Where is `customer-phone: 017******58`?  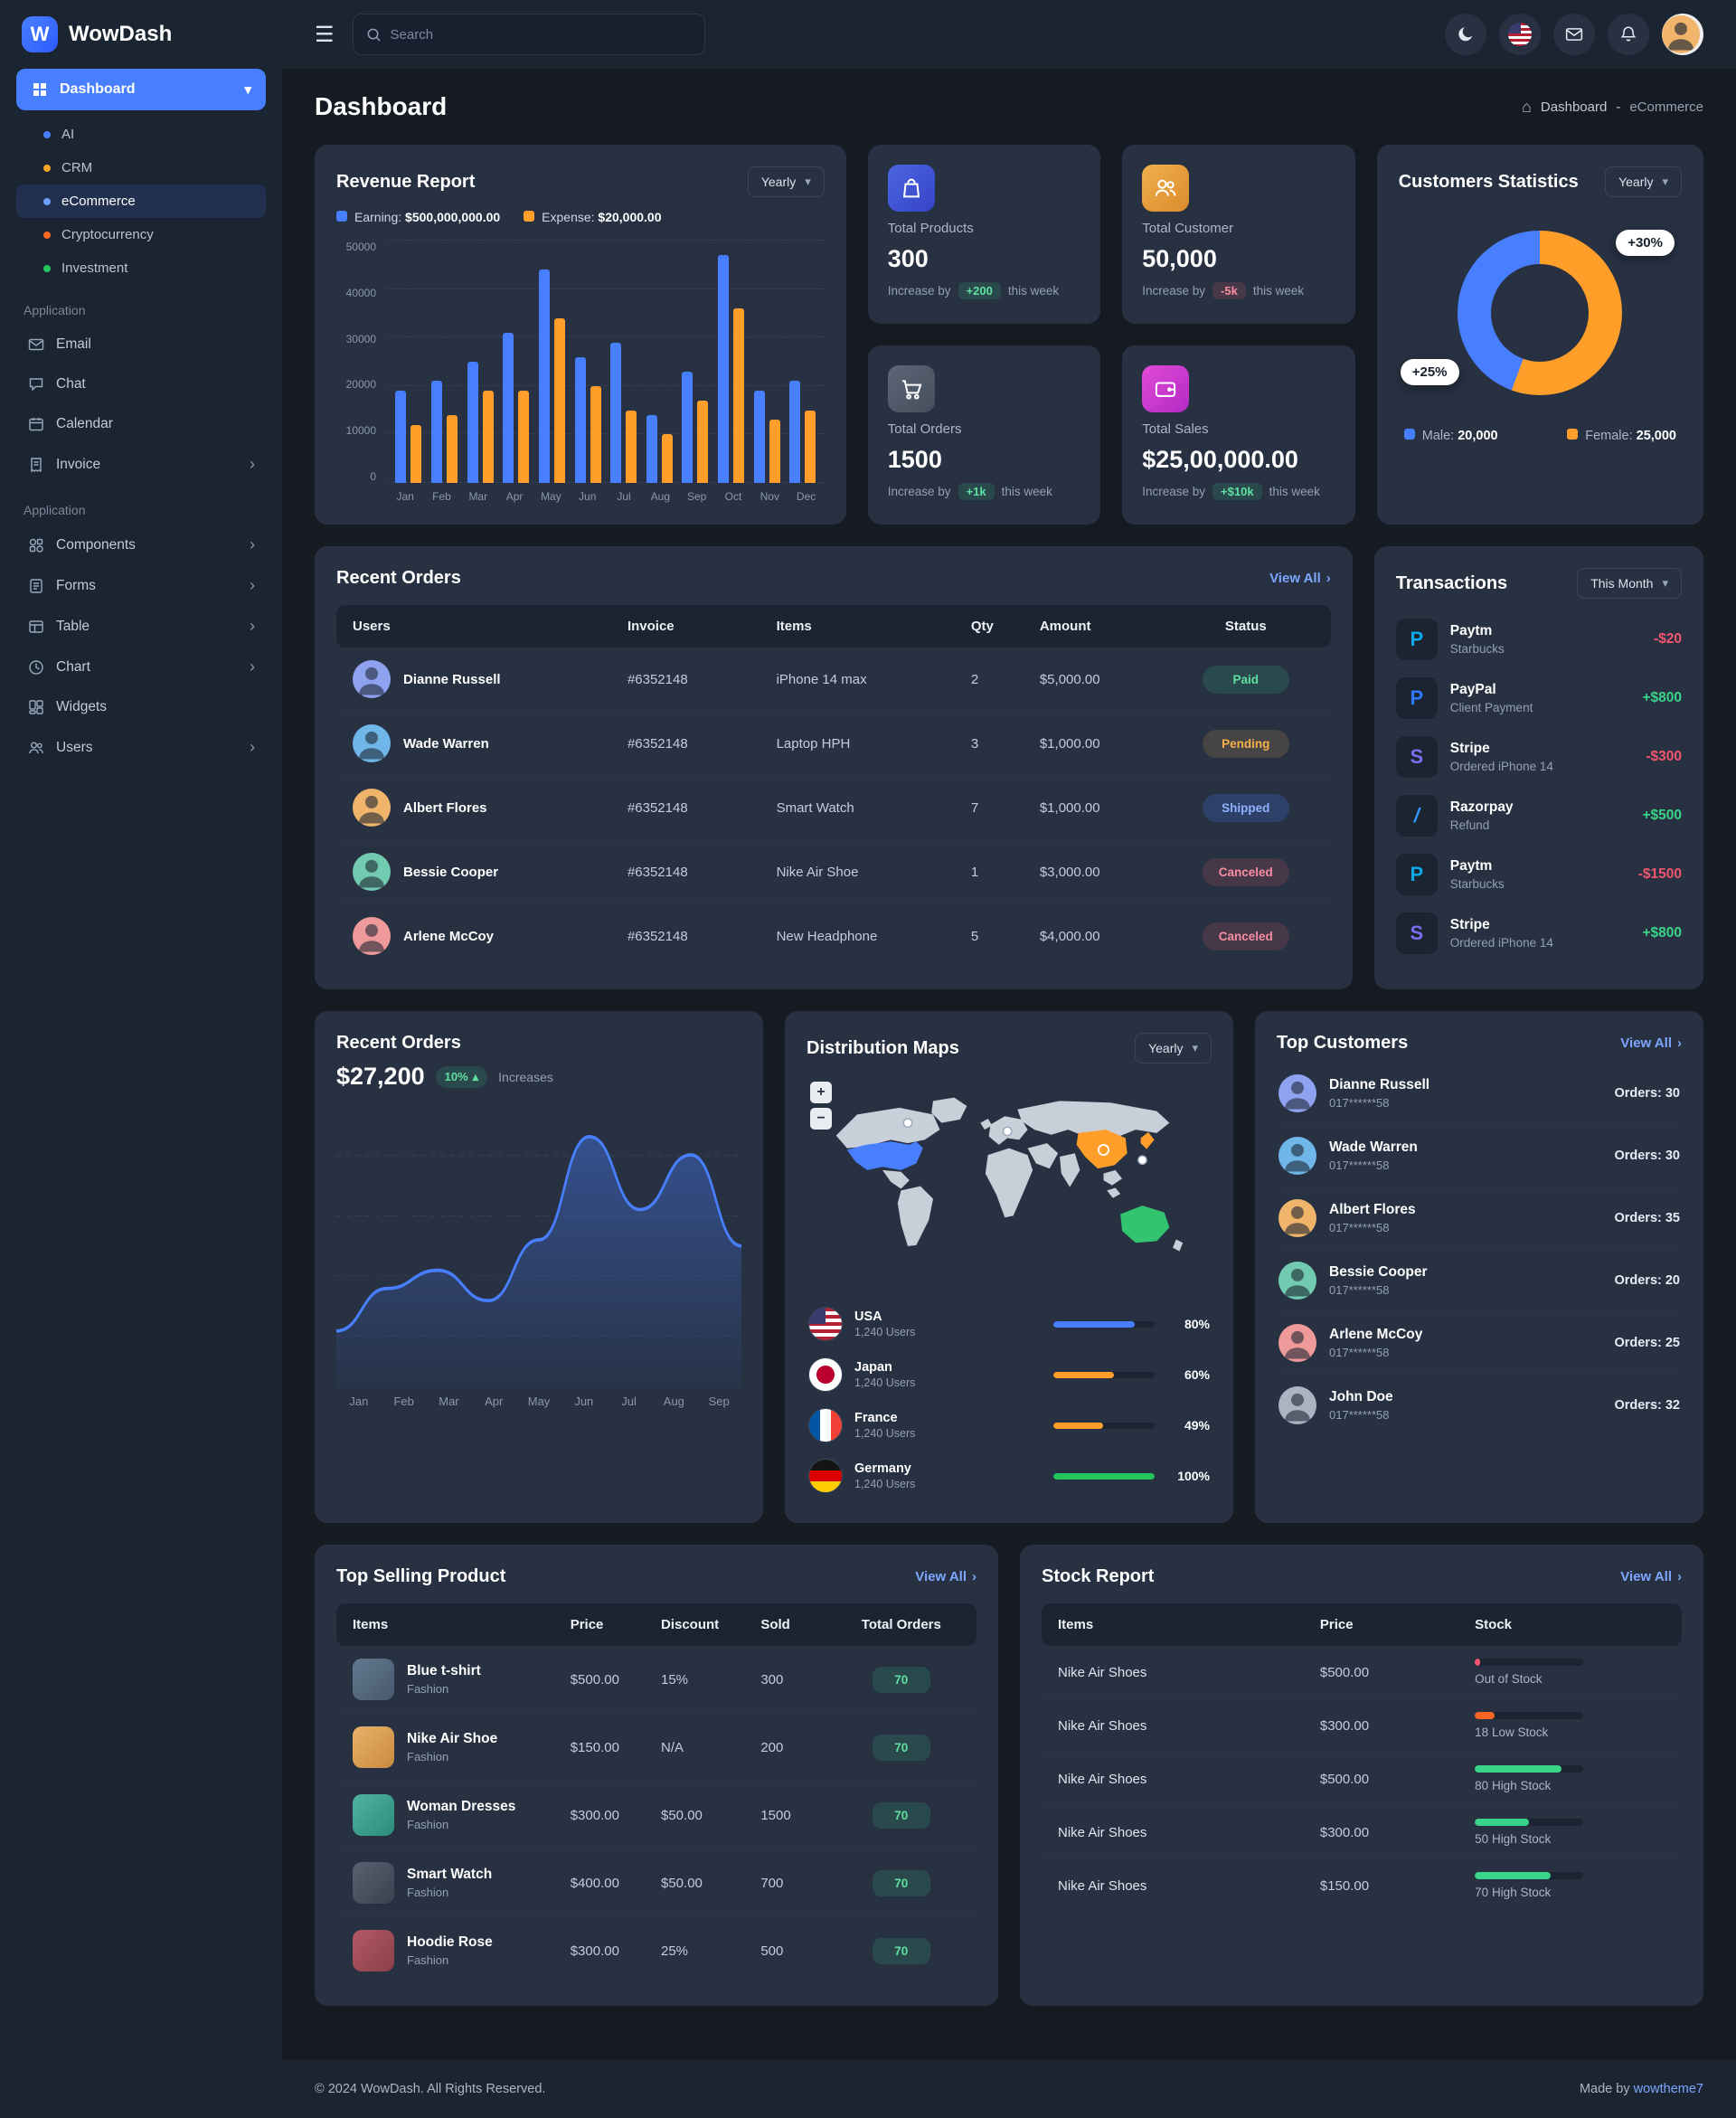 customer-phone: 017******58 is located at coordinates (1360, 1103).